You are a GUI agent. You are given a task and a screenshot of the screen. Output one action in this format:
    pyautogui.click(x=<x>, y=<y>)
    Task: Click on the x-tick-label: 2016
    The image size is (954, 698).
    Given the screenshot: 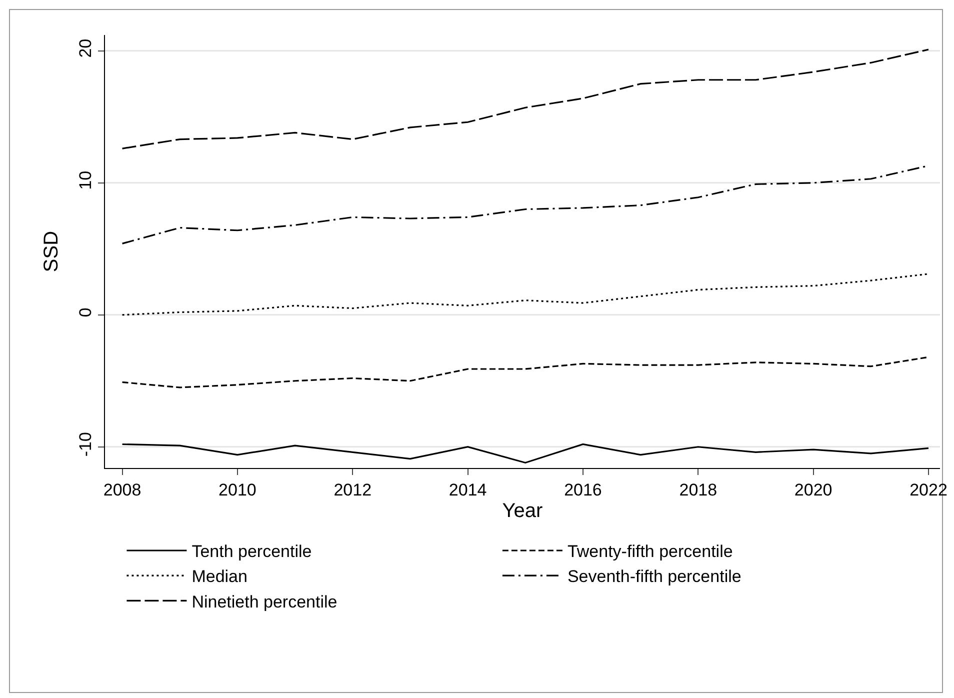 What is the action you would take?
    pyautogui.click(x=583, y=490)
    